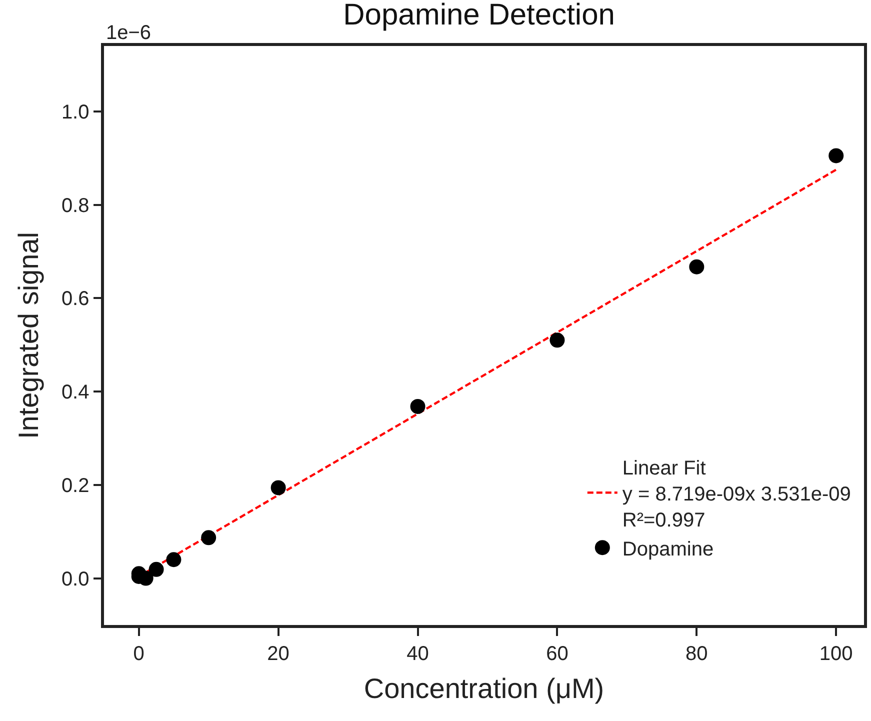 This screenshot has height=721, width=871. What do you see at coordinates (129, 33) in the screenshot?
I see `text: 1e−6` at bounding box center [129, 33].